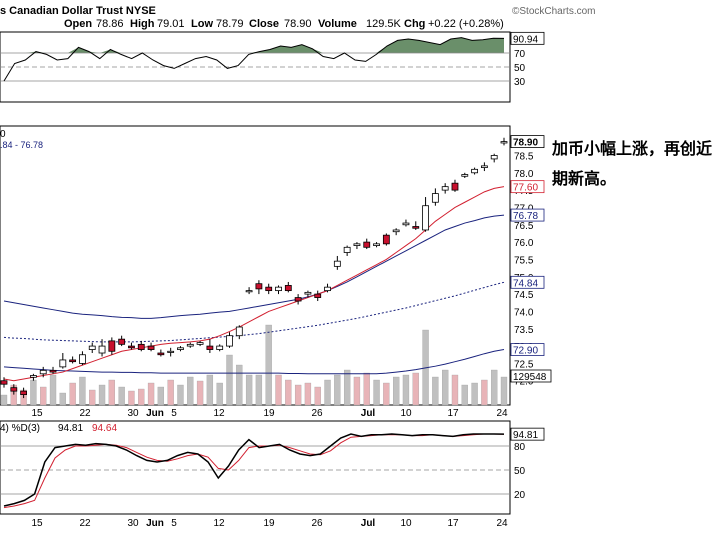  What do you see at coordinates (414, 24) in the screenshot?
I see `chg-label: Chg` at bounding box center [414, 24].